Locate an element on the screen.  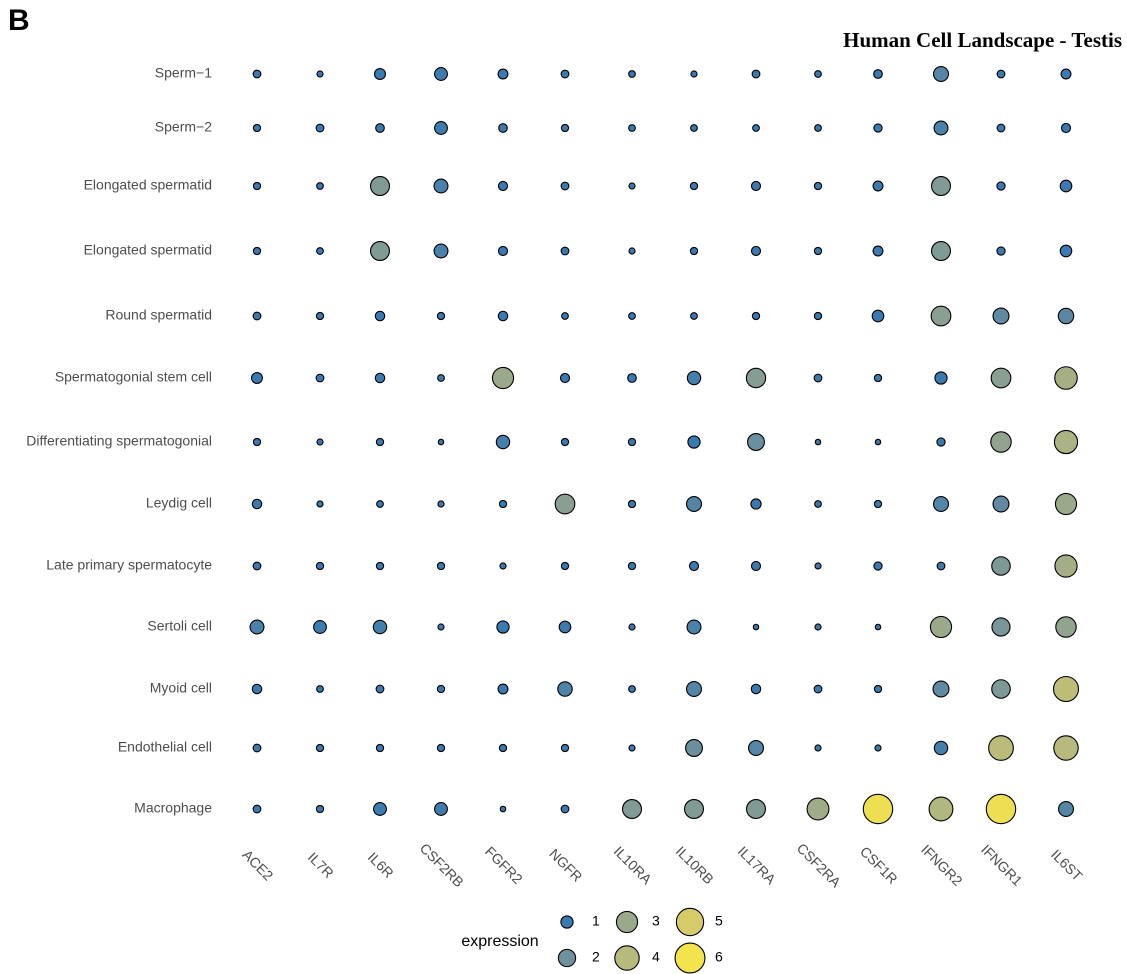
row-label: Spermatogonial stem cell is located at coordinates (133, 377).